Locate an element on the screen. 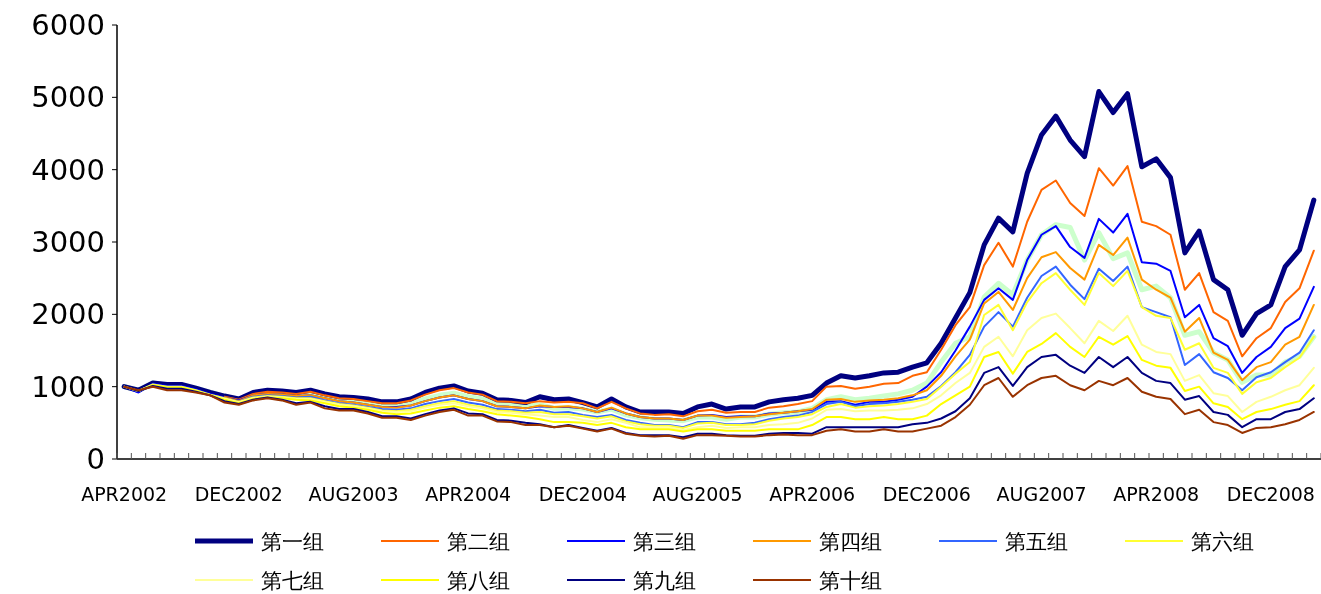 The height and width of the screenshot is (594, 1321). y-tick-label: 3000 is located at coordinates (68, 242).